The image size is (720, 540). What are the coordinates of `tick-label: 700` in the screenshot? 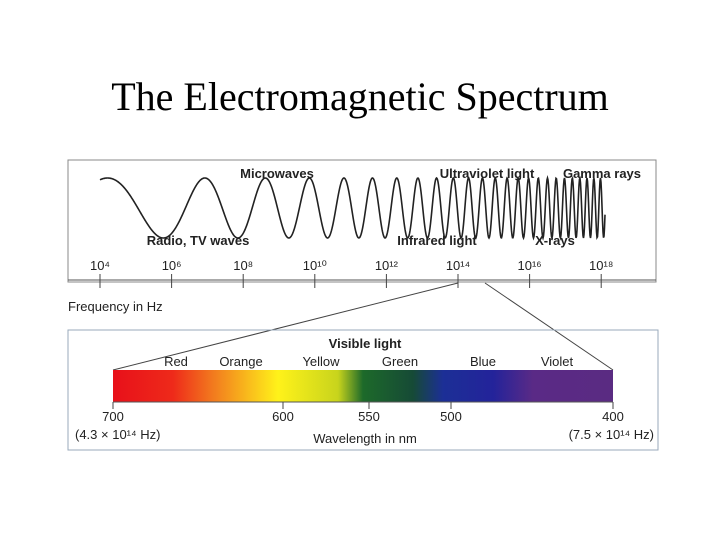 It's located at (113, 416).